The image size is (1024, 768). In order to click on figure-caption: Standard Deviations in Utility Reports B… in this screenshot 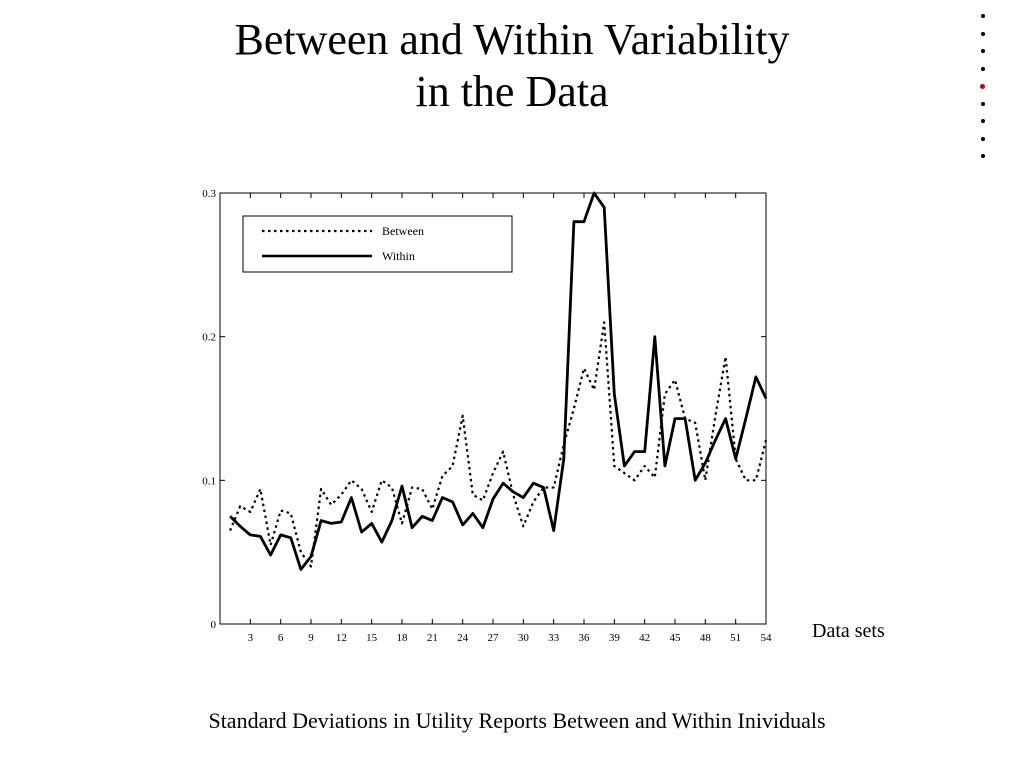, I will do `click(517, 720)`.